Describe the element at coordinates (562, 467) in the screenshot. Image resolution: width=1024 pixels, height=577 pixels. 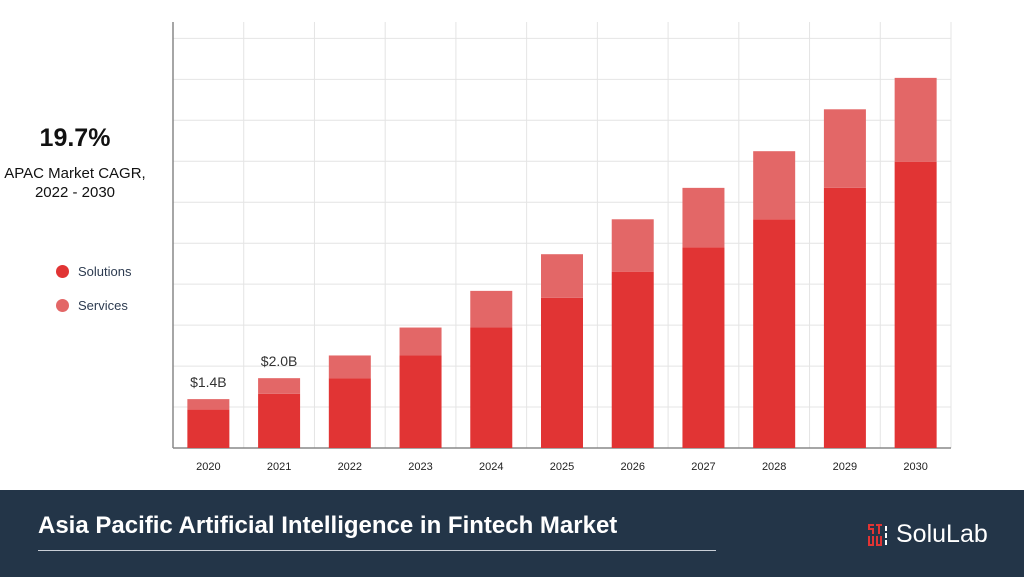
I see `x-tick-label: 2025` at that location.